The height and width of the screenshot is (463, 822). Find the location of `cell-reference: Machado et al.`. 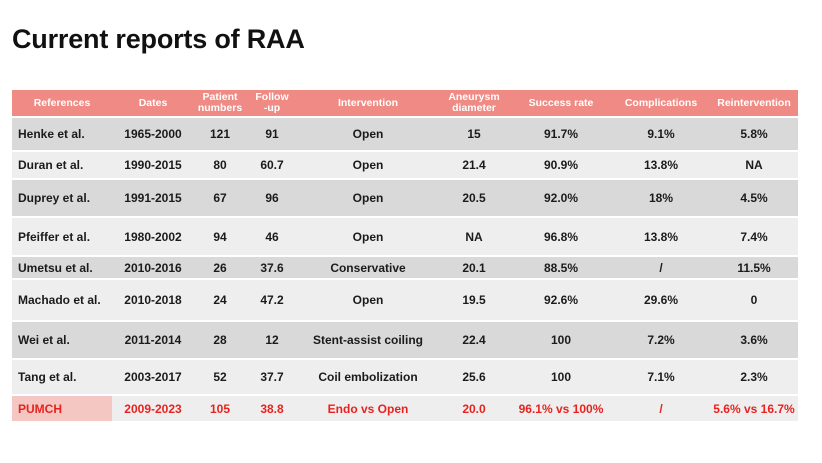

cell-reference: Machado et al. is located at coordinates (62, 300).